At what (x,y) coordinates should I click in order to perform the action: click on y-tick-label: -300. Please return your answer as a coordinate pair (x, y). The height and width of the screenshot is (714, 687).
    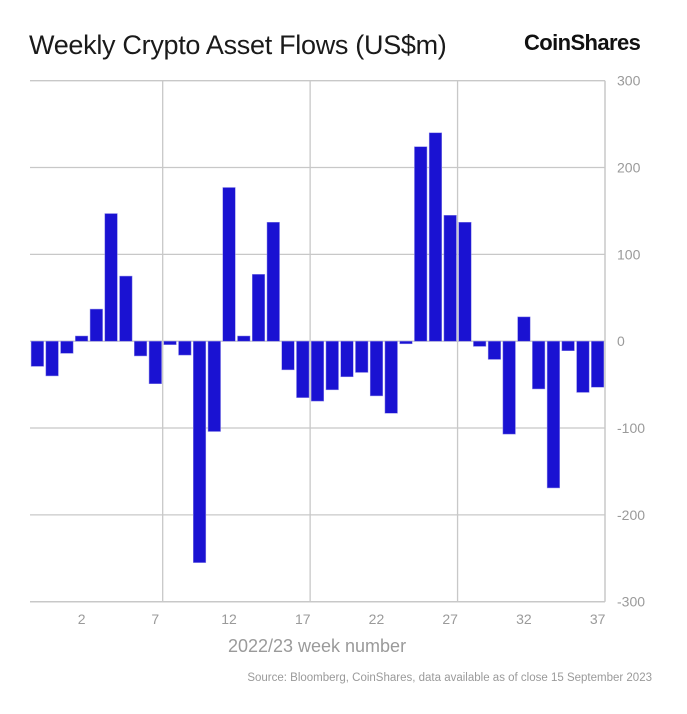
    Looking at the image, I should click on (631, 602).